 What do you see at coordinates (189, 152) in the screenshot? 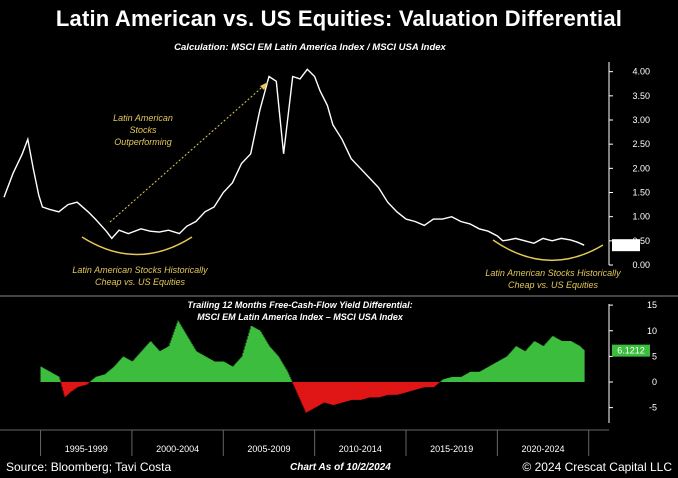
I see `outperforming-arrow` at bounding box center [189, 152].